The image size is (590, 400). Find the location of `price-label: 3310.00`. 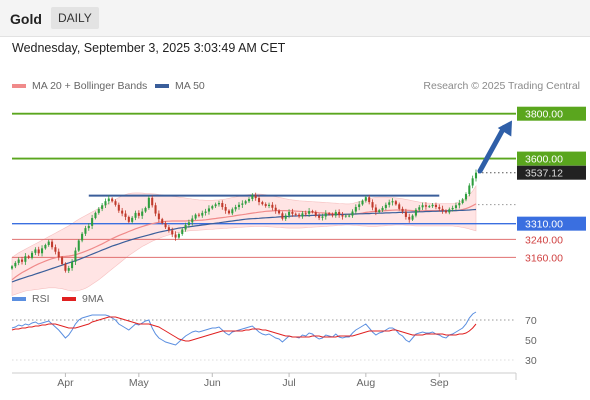

price-label: 3310.00 is located at coordinates (551, 223).